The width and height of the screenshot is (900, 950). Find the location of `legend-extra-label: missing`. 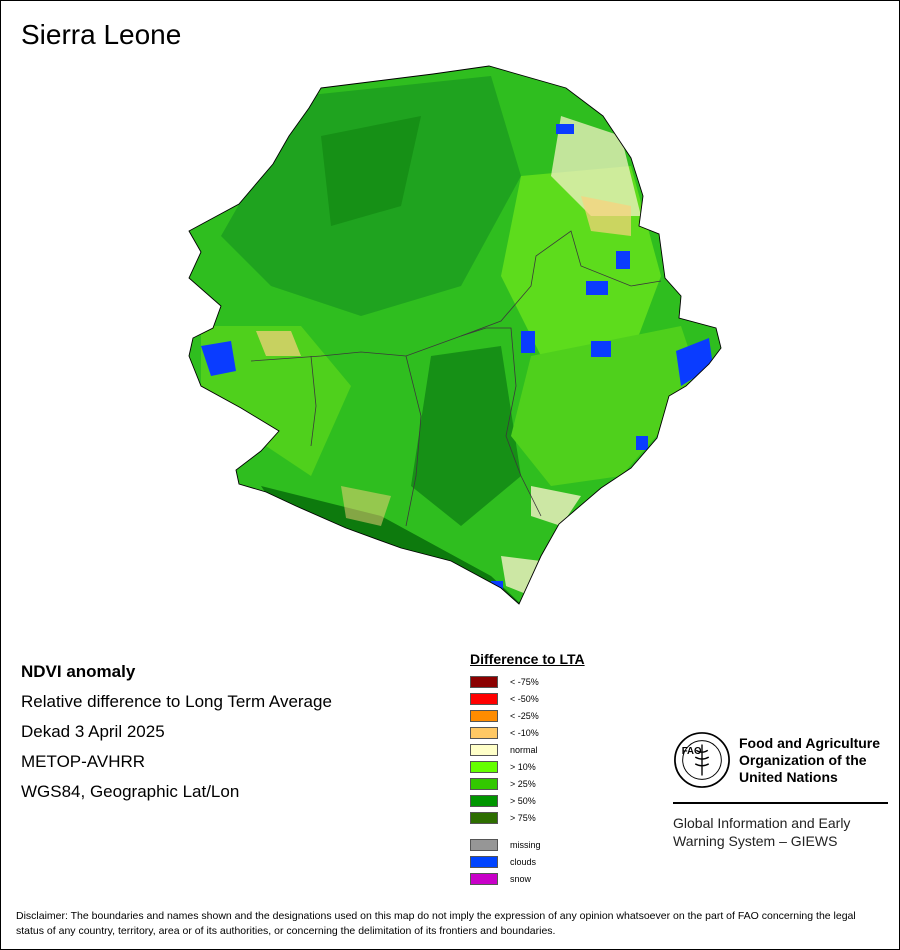

legend-extra-label: missing is located at coordinates (525, 844).